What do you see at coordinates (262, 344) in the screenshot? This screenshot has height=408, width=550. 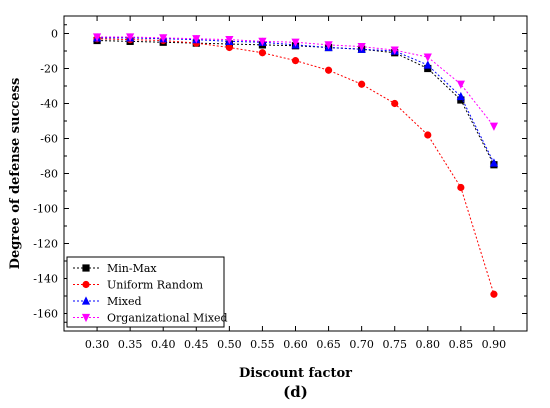 I see `x-tick-label: 0.55` at bounding box center [262, 344].